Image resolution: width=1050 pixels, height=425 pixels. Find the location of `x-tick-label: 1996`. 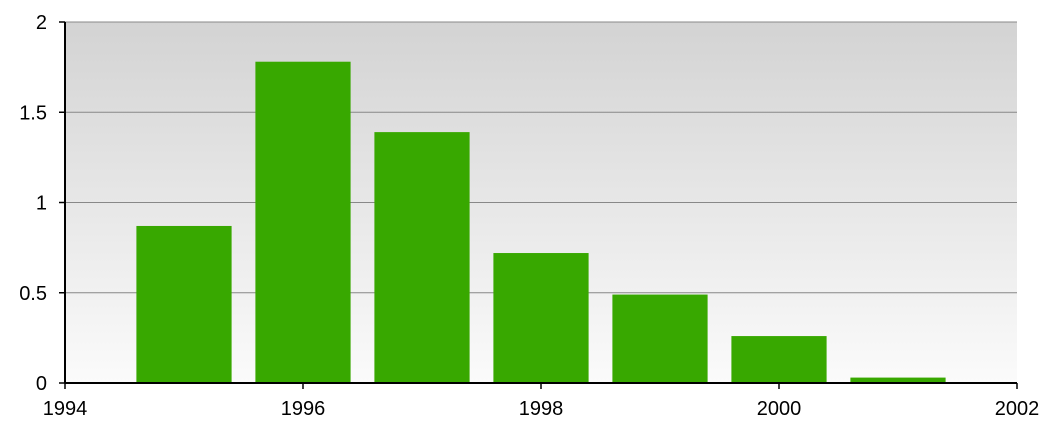

x-tick-label: 1996 is located at coordinates (303, 409).